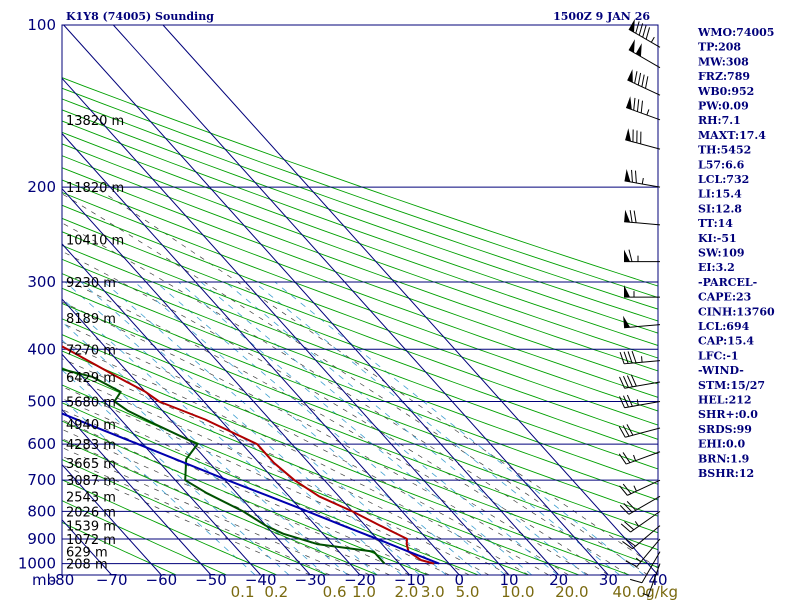 This screenshot has width=800, height=600. What do you see at coordinates (601, 16) in the screenshot?
I see `valid-time: 1500Z 9 JAN 26` at bounding box center [601, 16].